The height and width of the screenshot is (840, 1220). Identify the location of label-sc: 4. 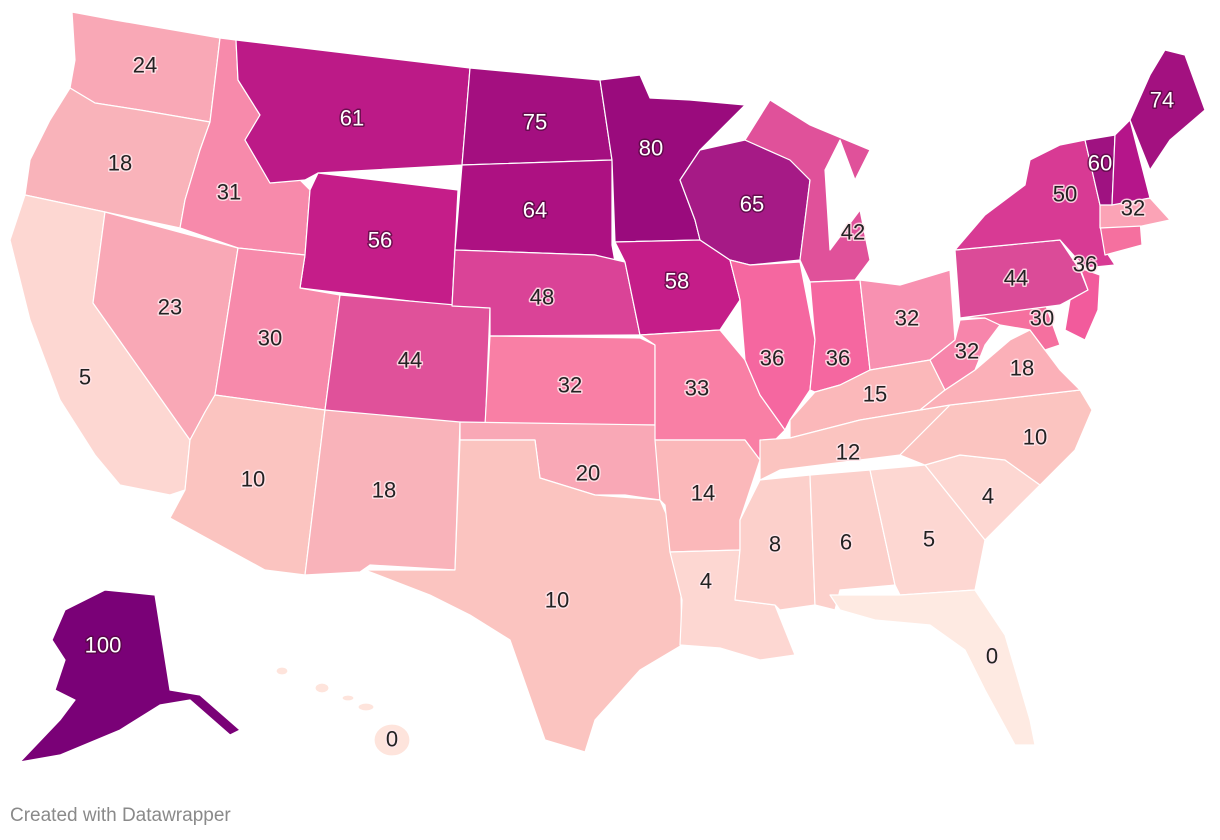
(988, 496).